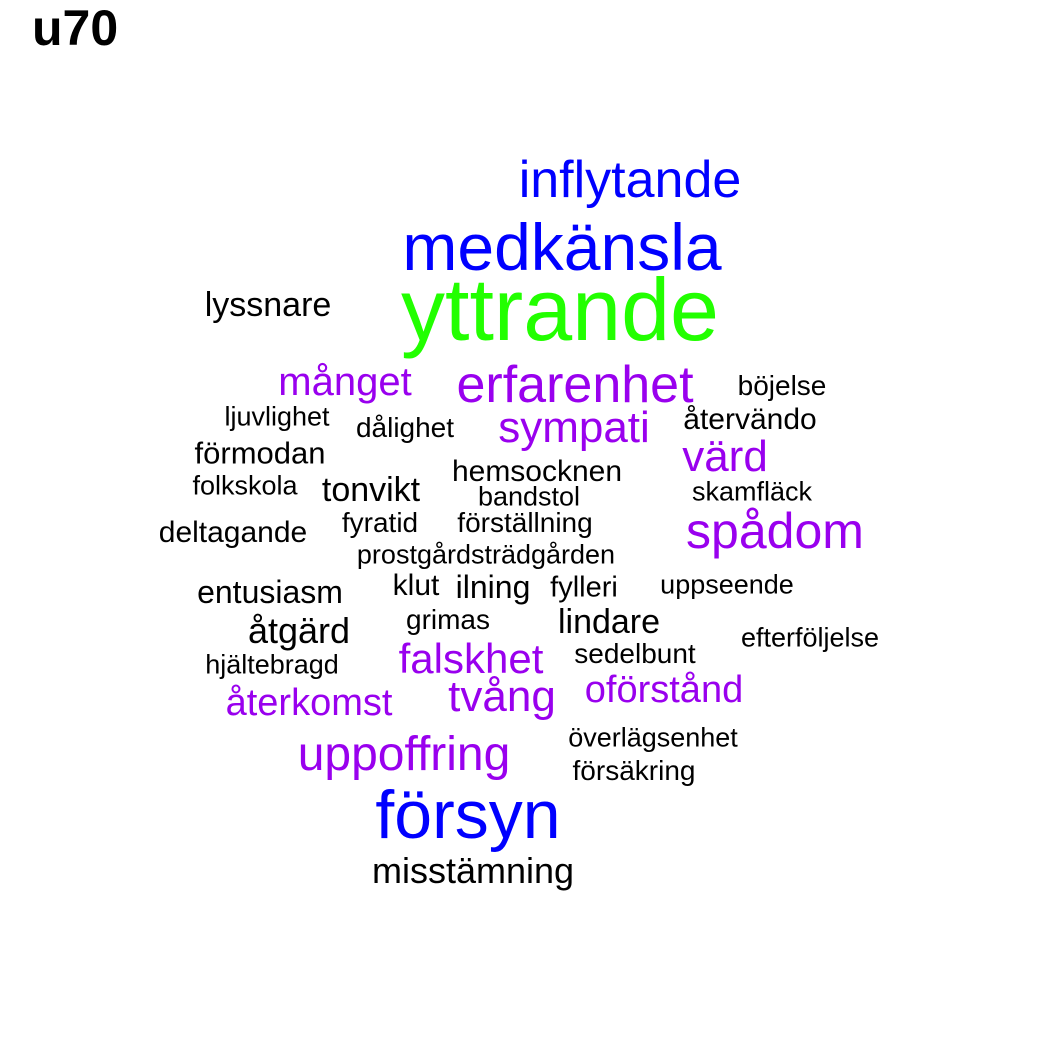 This screenshot has height=1050, width=1050. What do you see at coordinates (404, 754) in the screenshot?
I see `word-uppoffring: uppoffring` at bounding box center [404, 754].